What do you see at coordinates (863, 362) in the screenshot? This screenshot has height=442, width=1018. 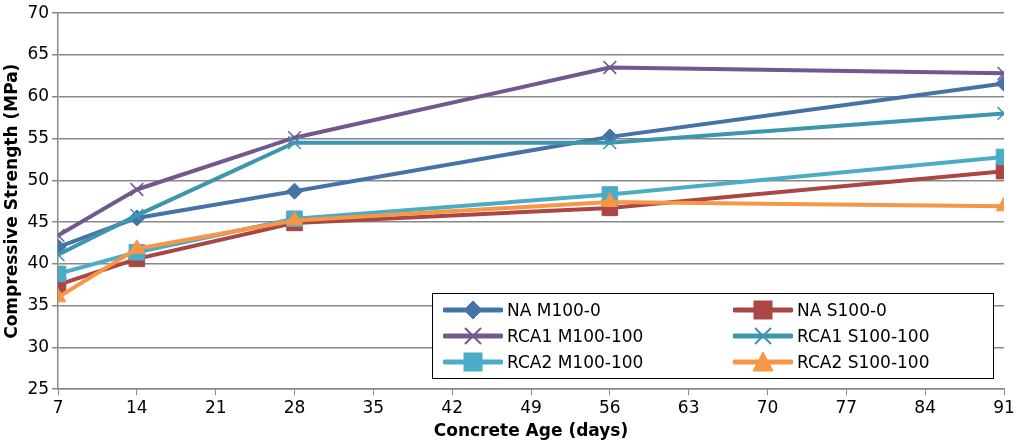 I see `legend-label: RCA2 S100-100` at bounding box center [863, 362].